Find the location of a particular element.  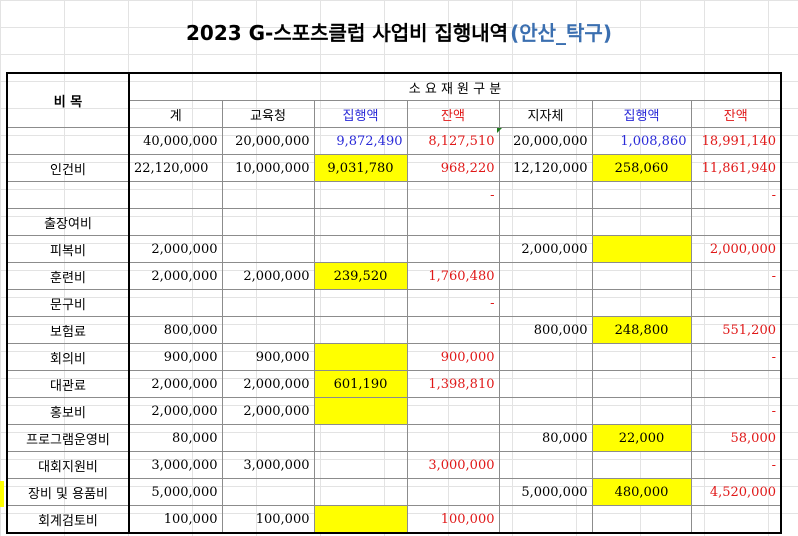

column-header: 지자체 is located at coordinates (545, 114).